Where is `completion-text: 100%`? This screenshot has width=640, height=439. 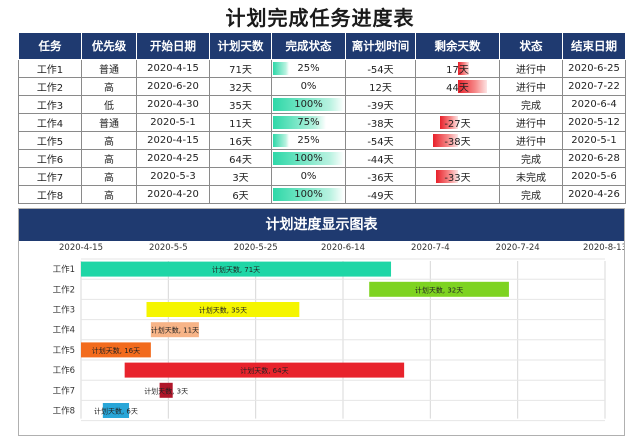
completion-text: 100% is located at coordinates (308, 104).